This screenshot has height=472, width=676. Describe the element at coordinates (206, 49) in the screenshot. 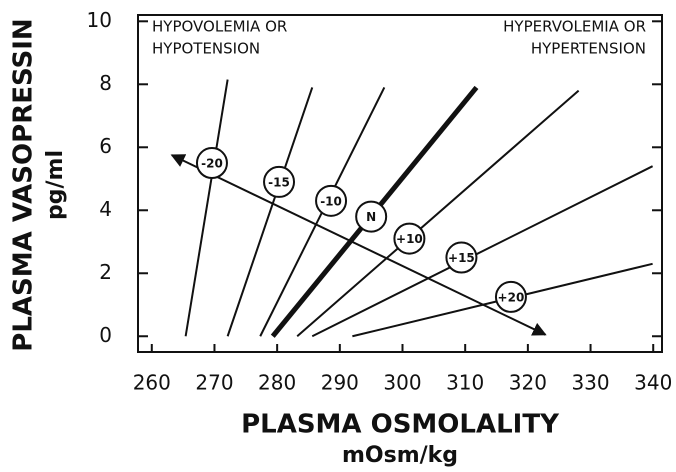

I see `annotation: HYPOTENSION` at that location.